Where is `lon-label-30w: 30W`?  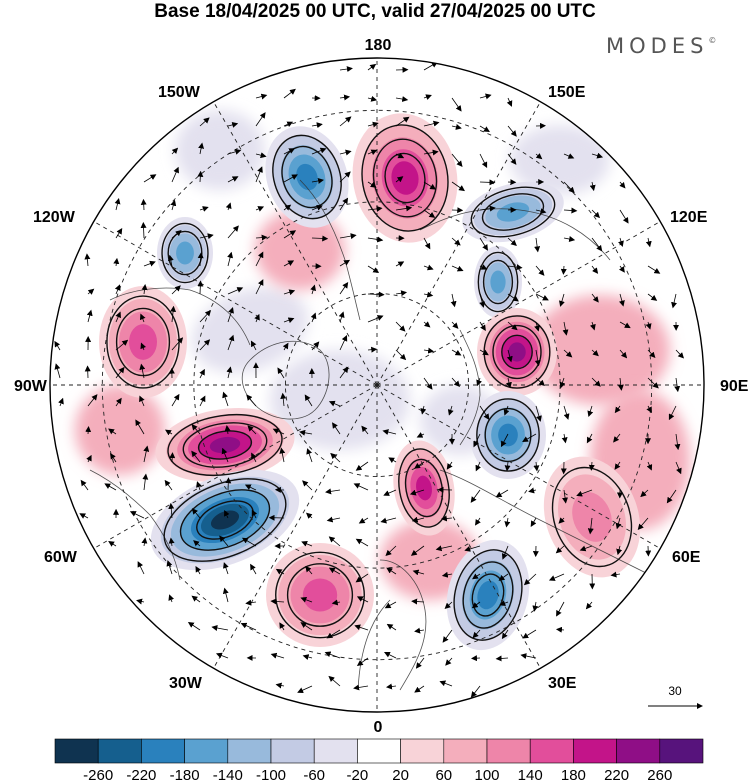
lon-label-30w: 30W is located at coordinates (186, 683).